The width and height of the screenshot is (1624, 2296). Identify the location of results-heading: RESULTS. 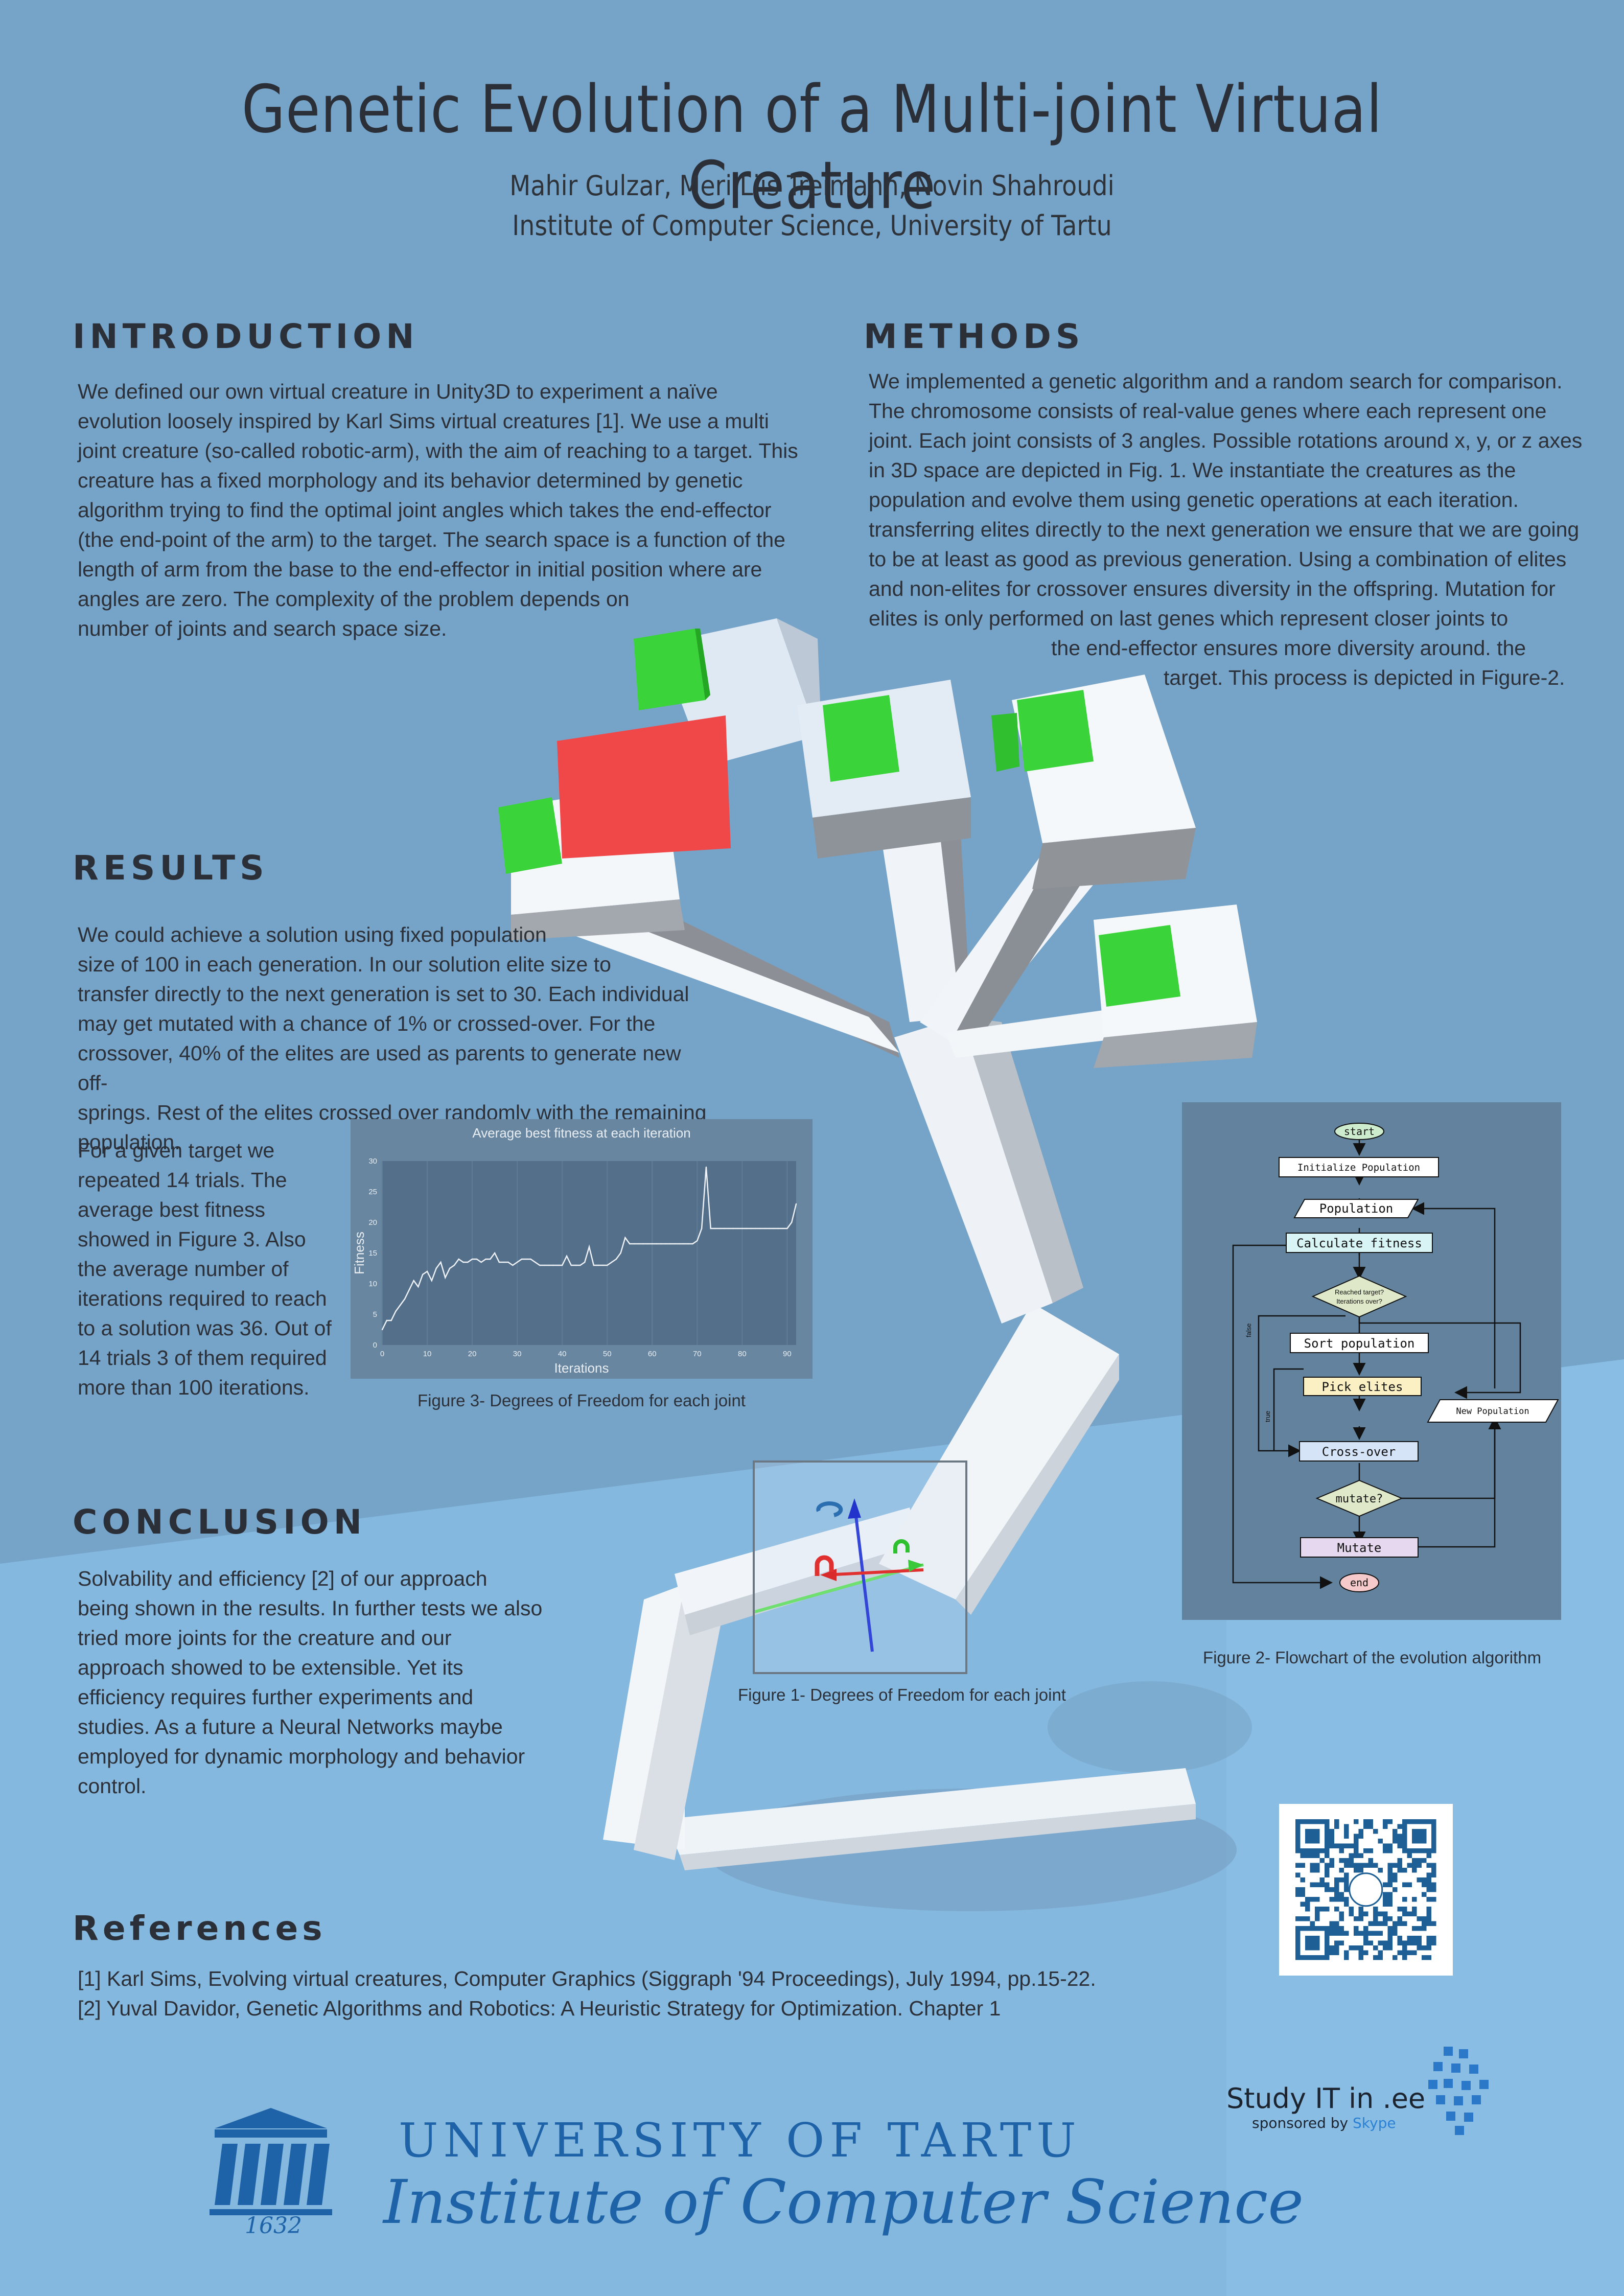
(171, 868).